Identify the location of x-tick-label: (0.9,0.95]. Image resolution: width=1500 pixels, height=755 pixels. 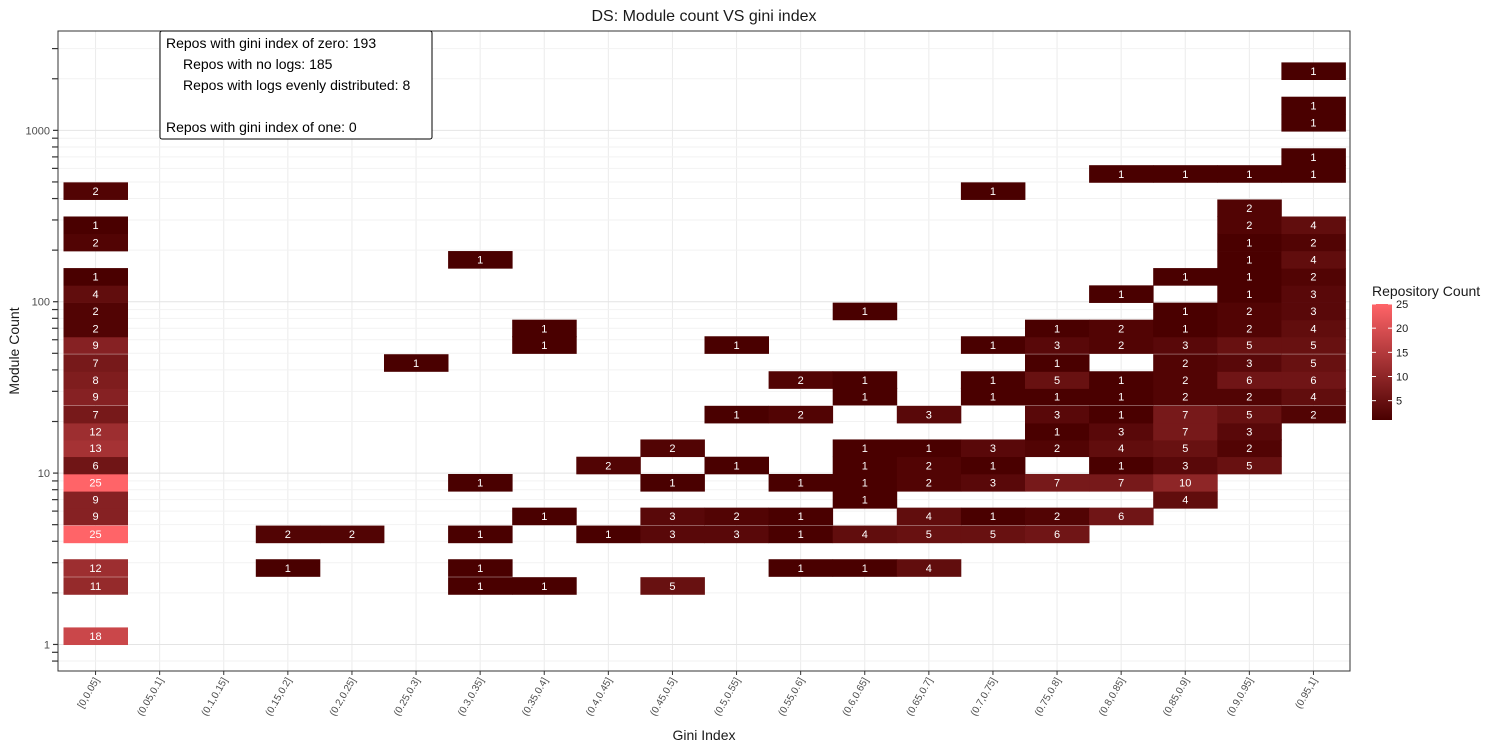
(1240, 697).